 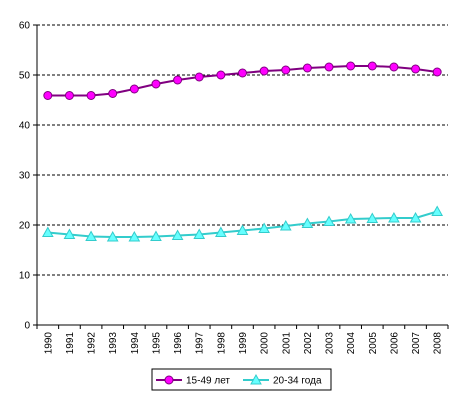 What do you see at coordinates (70, 343) in the screenshot?
I see `x-tick-label: 1991` at bounding box center [70, 343].